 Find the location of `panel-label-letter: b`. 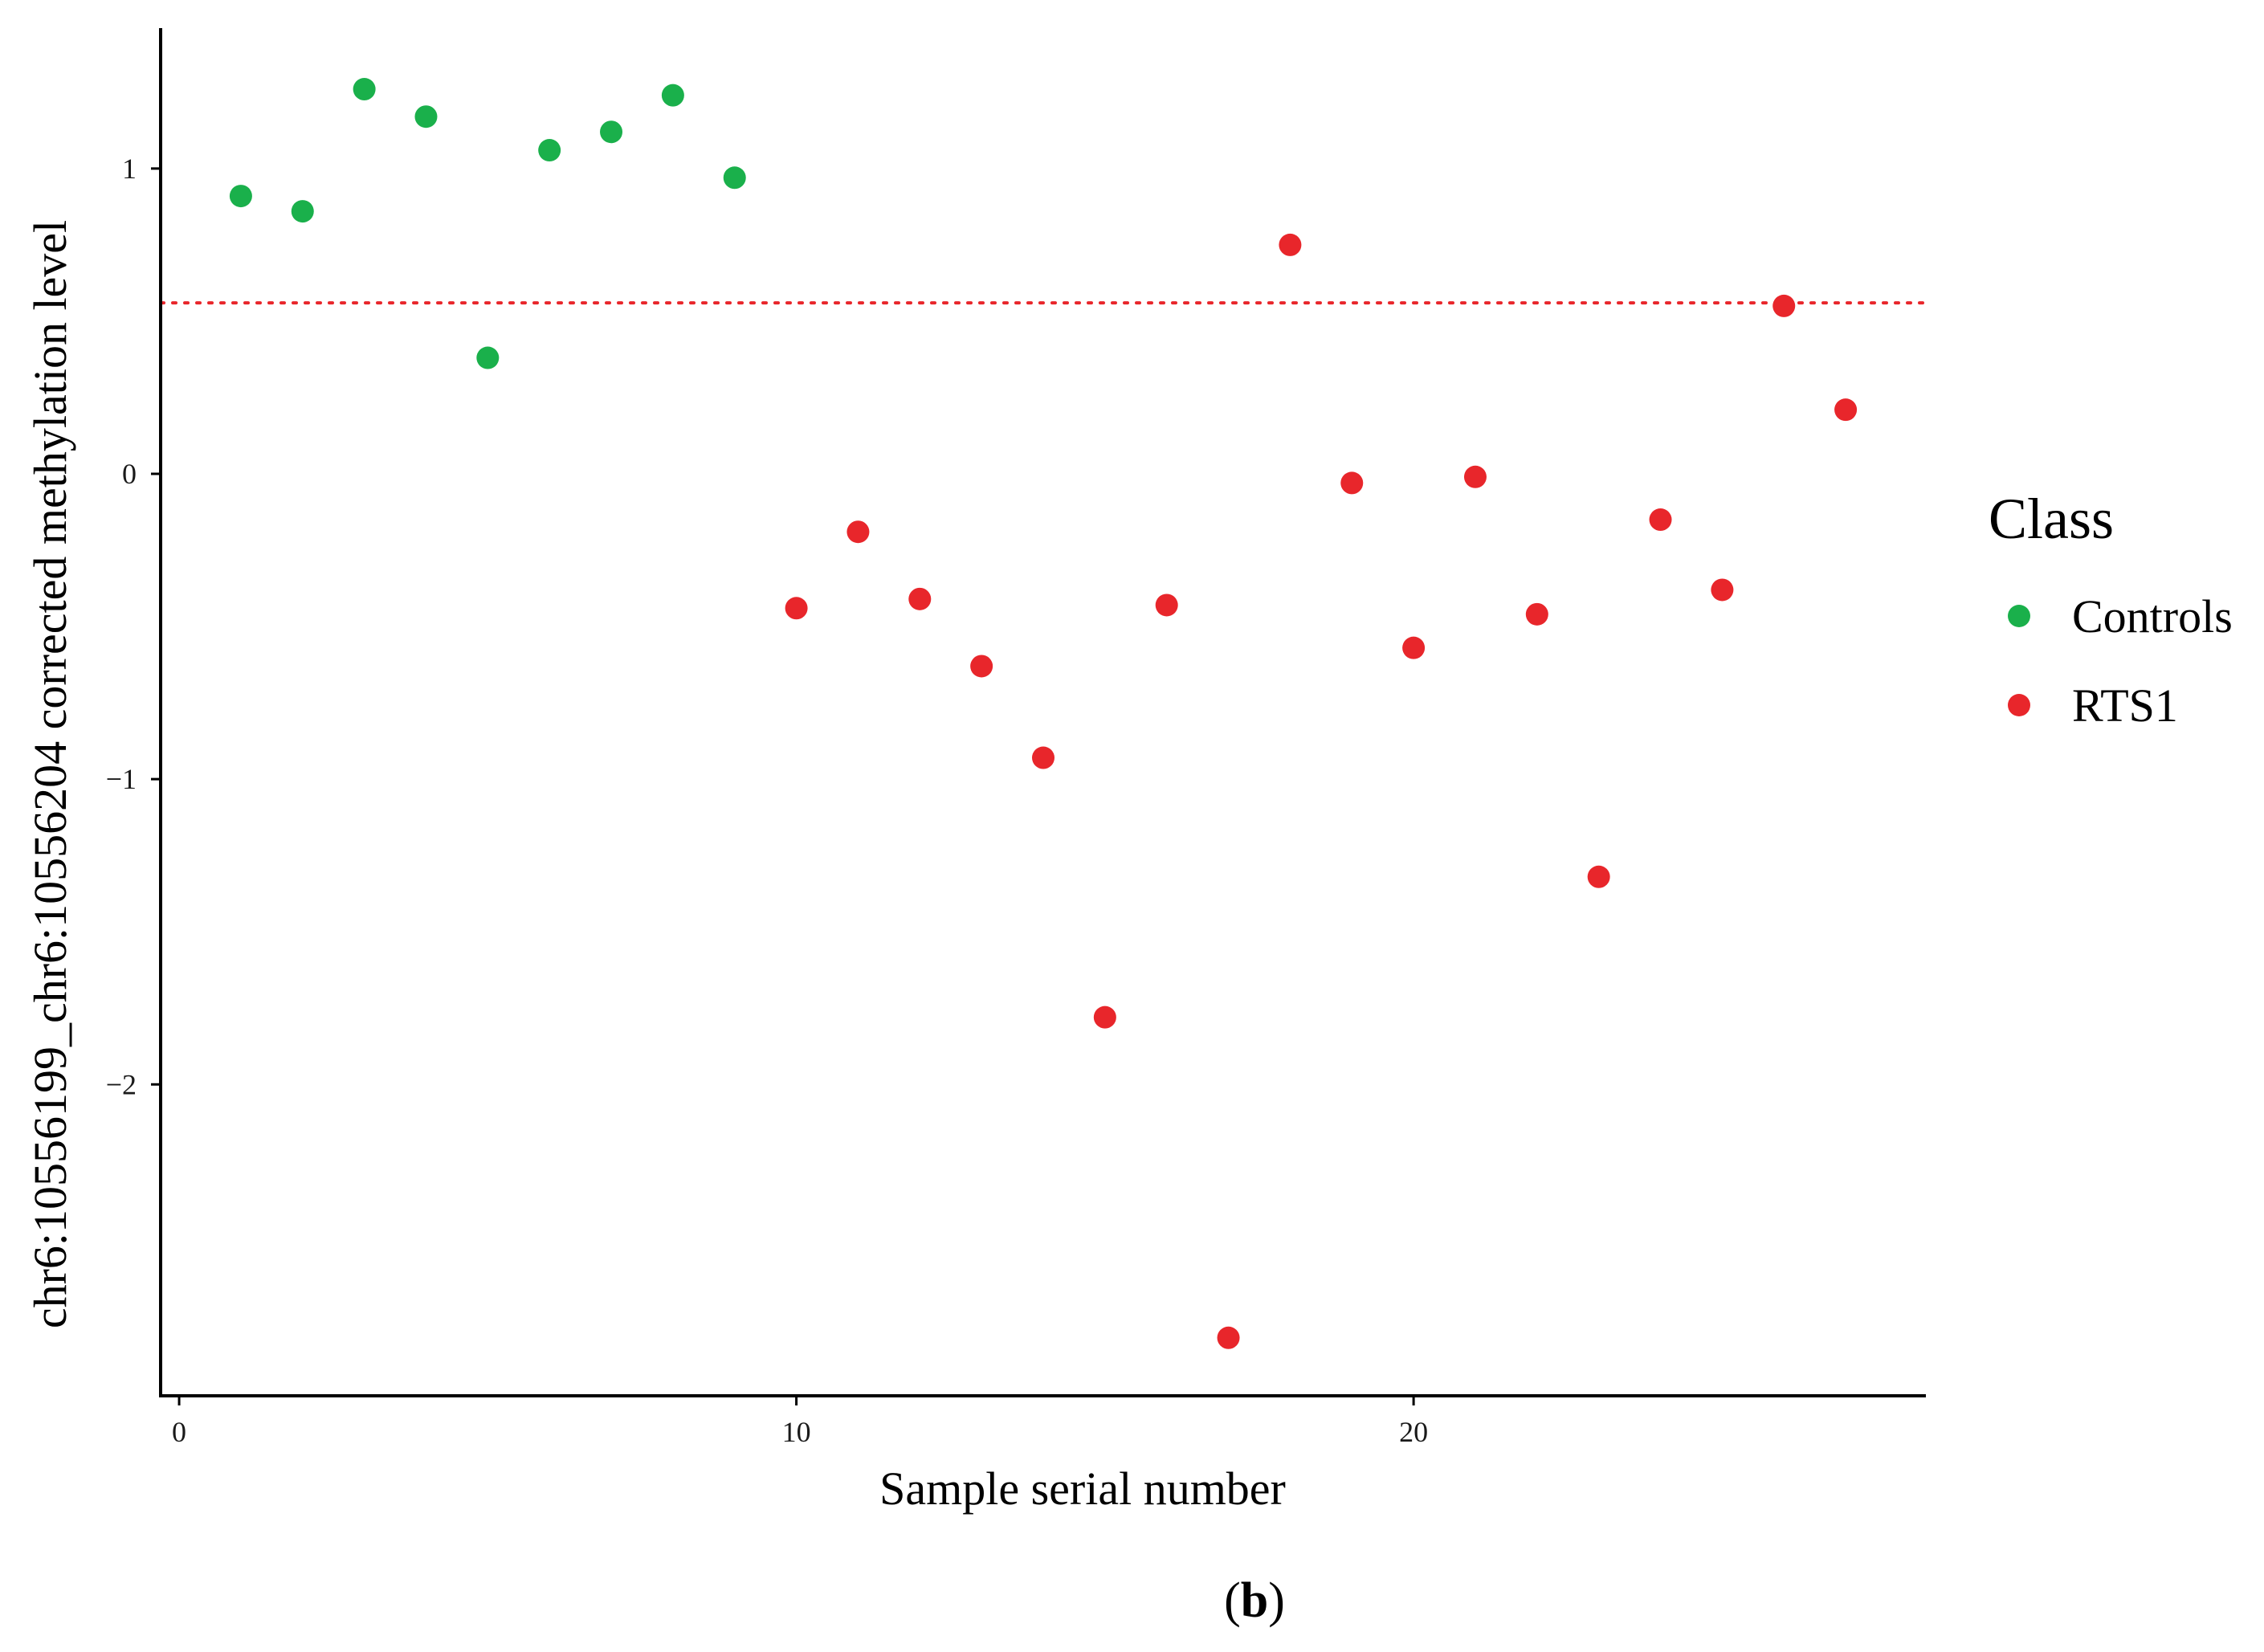

panel-label-letter: b is located at coordinates (1254, 1600).